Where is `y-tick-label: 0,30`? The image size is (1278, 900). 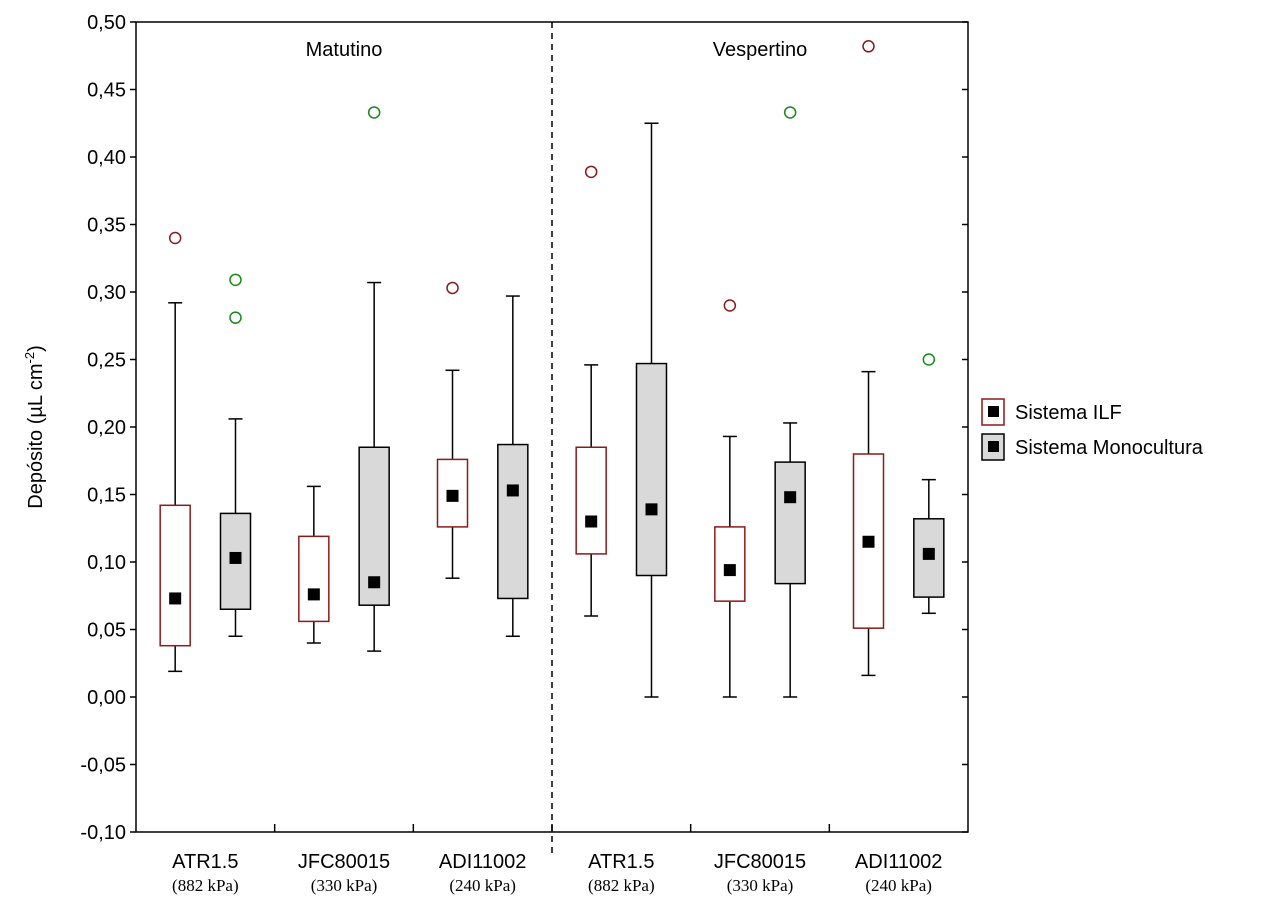 y-tick-label: 0,30 is located at coordinates (106, 293).